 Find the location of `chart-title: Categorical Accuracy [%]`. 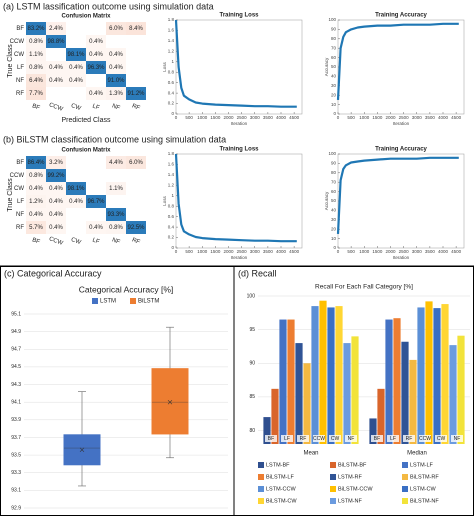

chart-title: Categorical Accuracy [%] is located at coordinates (126, 289).